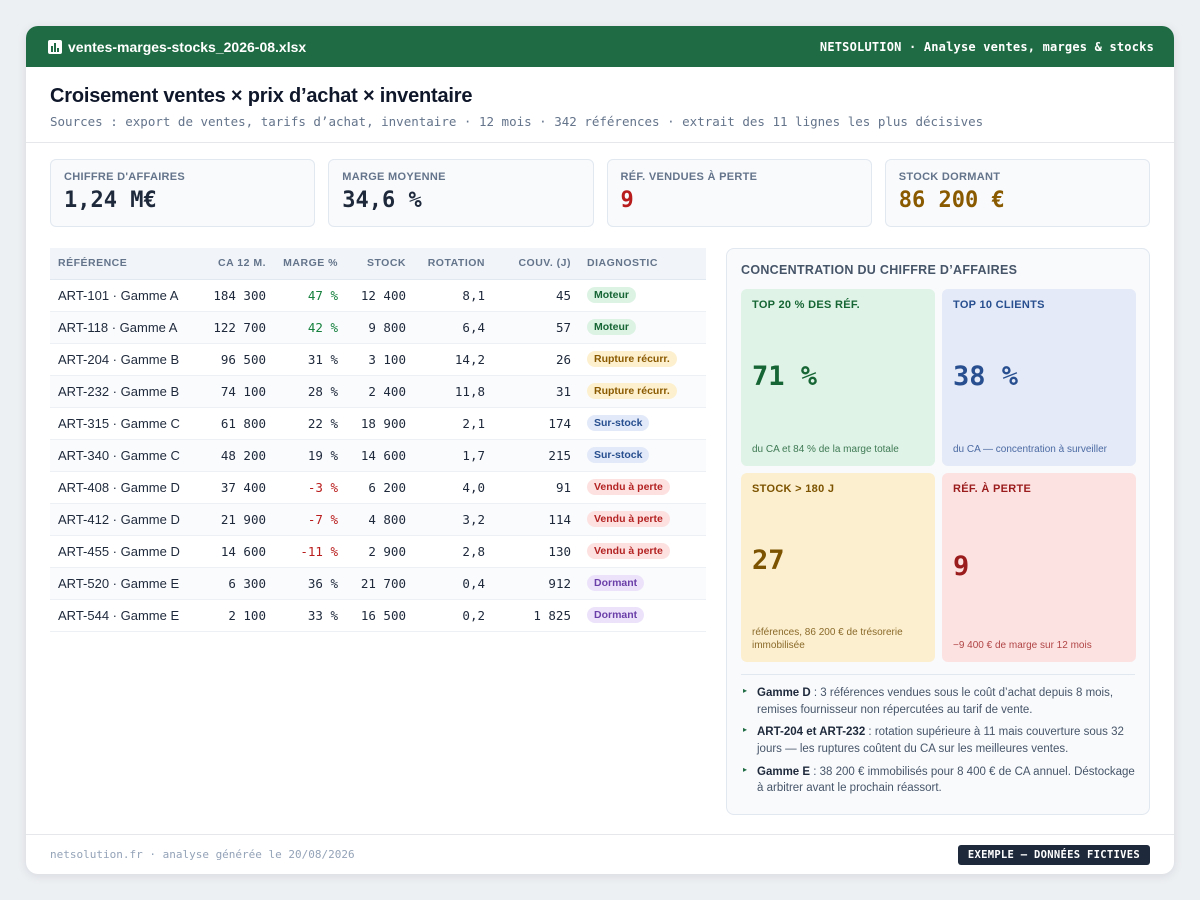 This screenshot has height=900, width=1200. Describe the element at coordinates (453, 455) in the screenshot. I see `cell-rotation: 1,7` at that location.